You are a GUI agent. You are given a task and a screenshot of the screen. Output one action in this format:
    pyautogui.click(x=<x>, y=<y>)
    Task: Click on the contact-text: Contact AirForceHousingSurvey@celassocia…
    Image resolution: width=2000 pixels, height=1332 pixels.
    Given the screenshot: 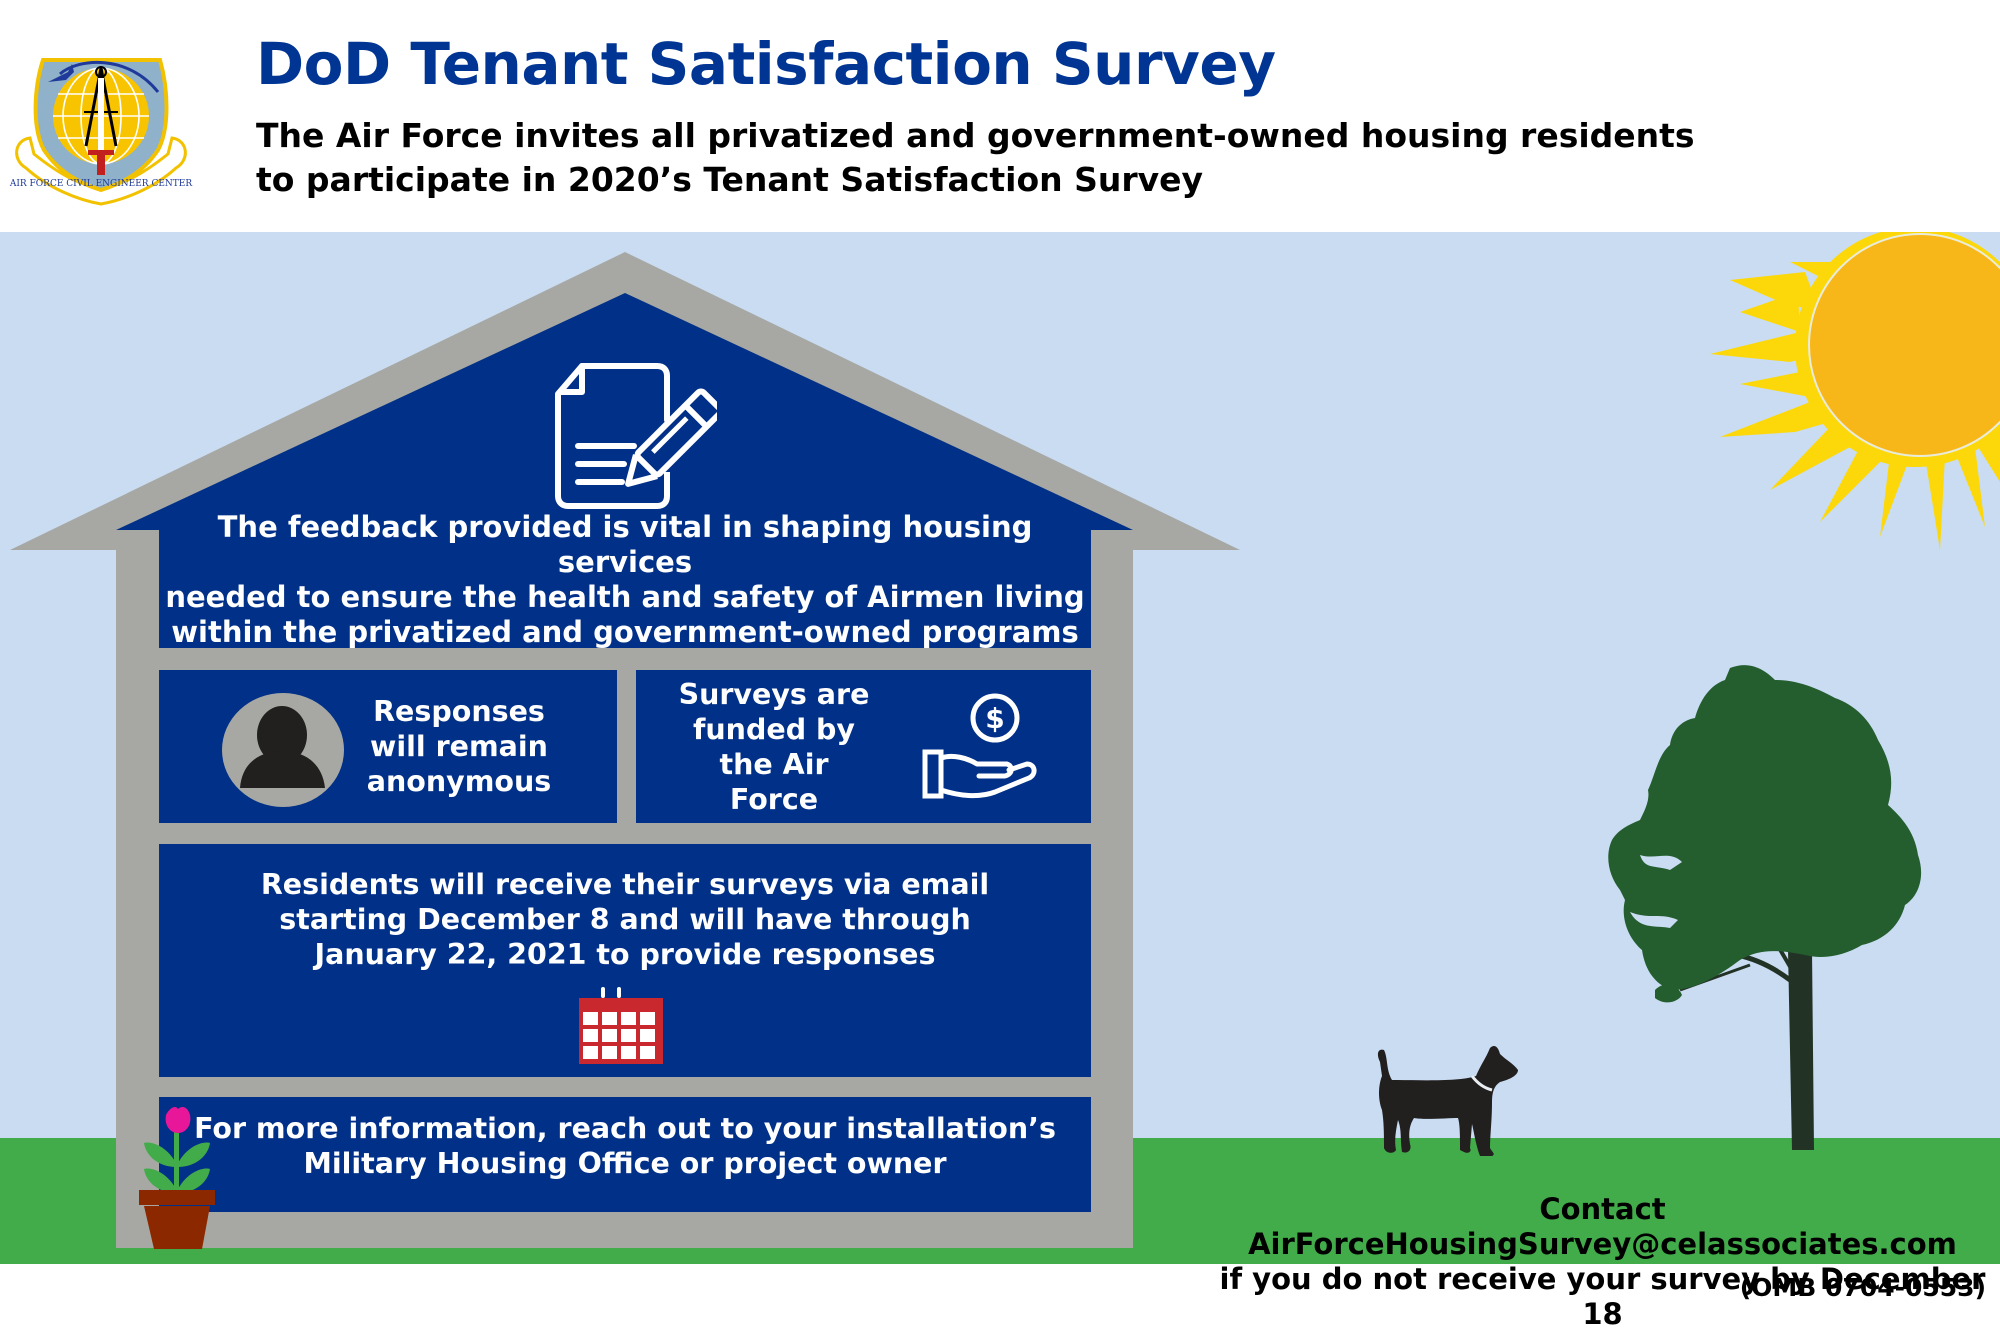 What is the action you would take?
    pyautogui.click(x=1602, y=1261)
    